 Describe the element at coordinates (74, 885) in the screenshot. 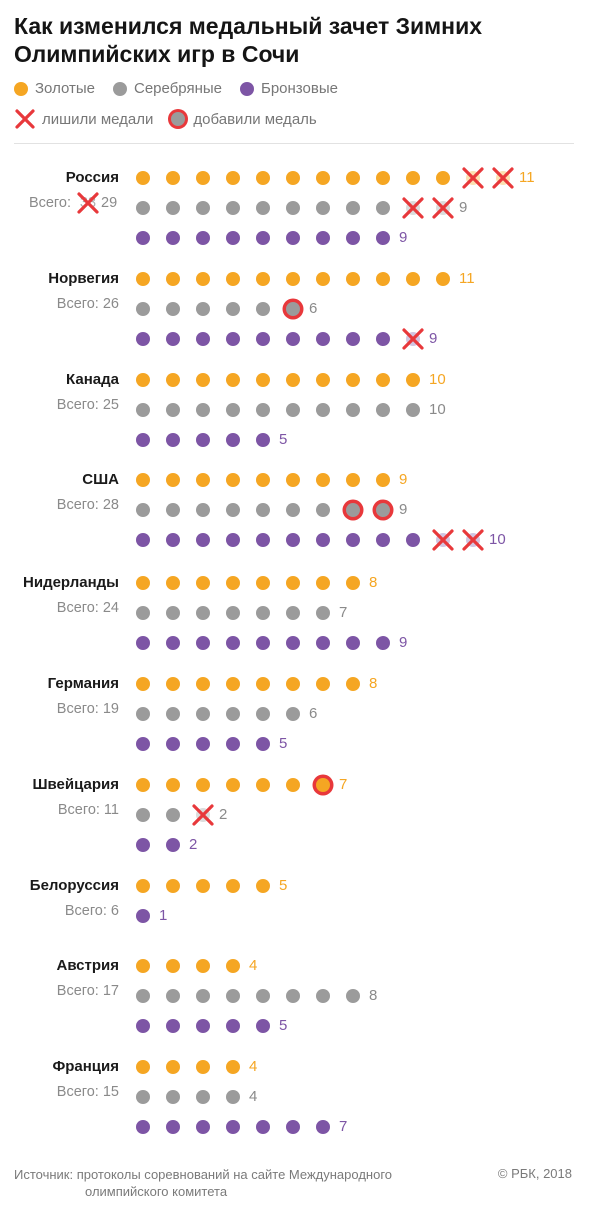

I see `country-name: Белоруссия` at that location.